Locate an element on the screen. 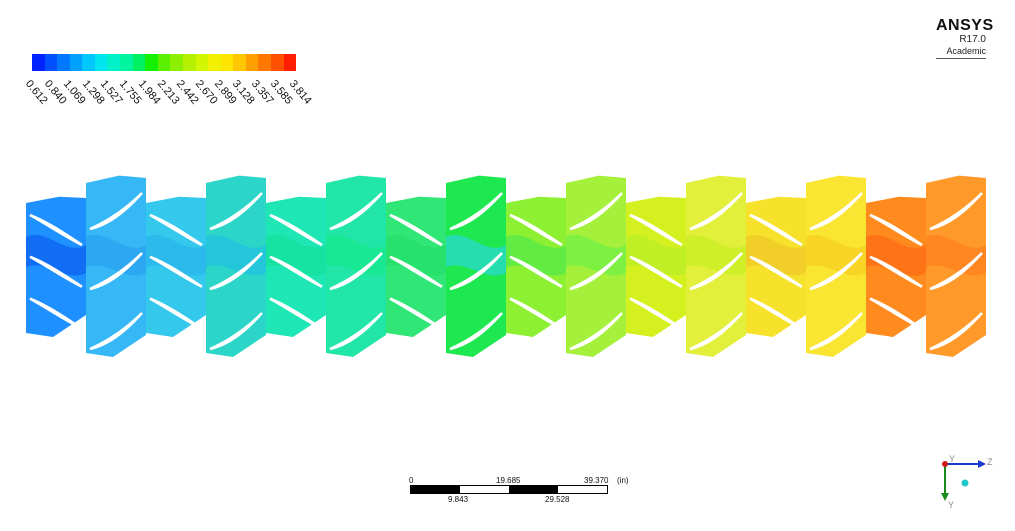  scale-label-19685: 19.685 is located at coordinates (508, 480).